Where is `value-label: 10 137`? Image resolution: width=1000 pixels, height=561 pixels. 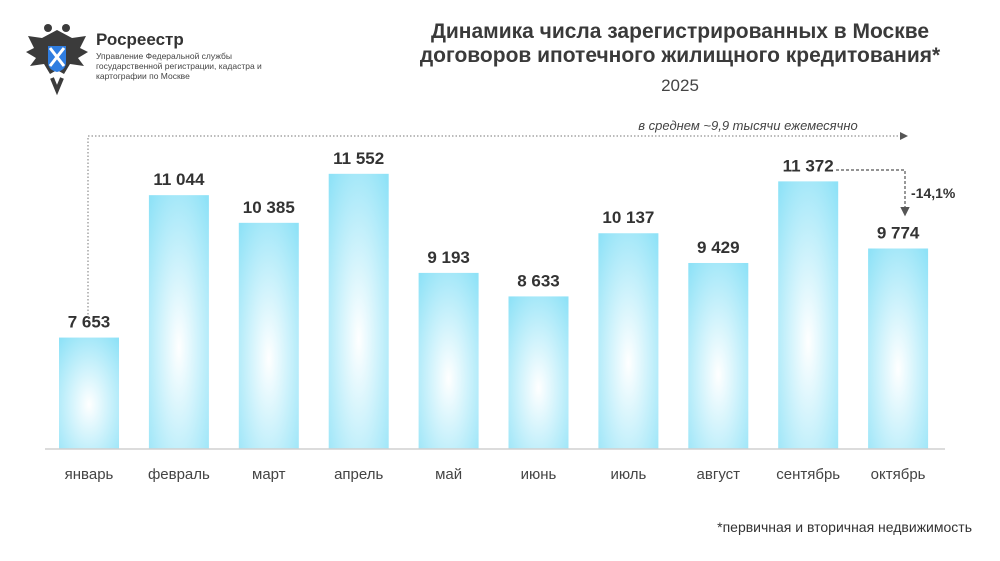 value-label: 10 137 is located at coordinates (628, 217).